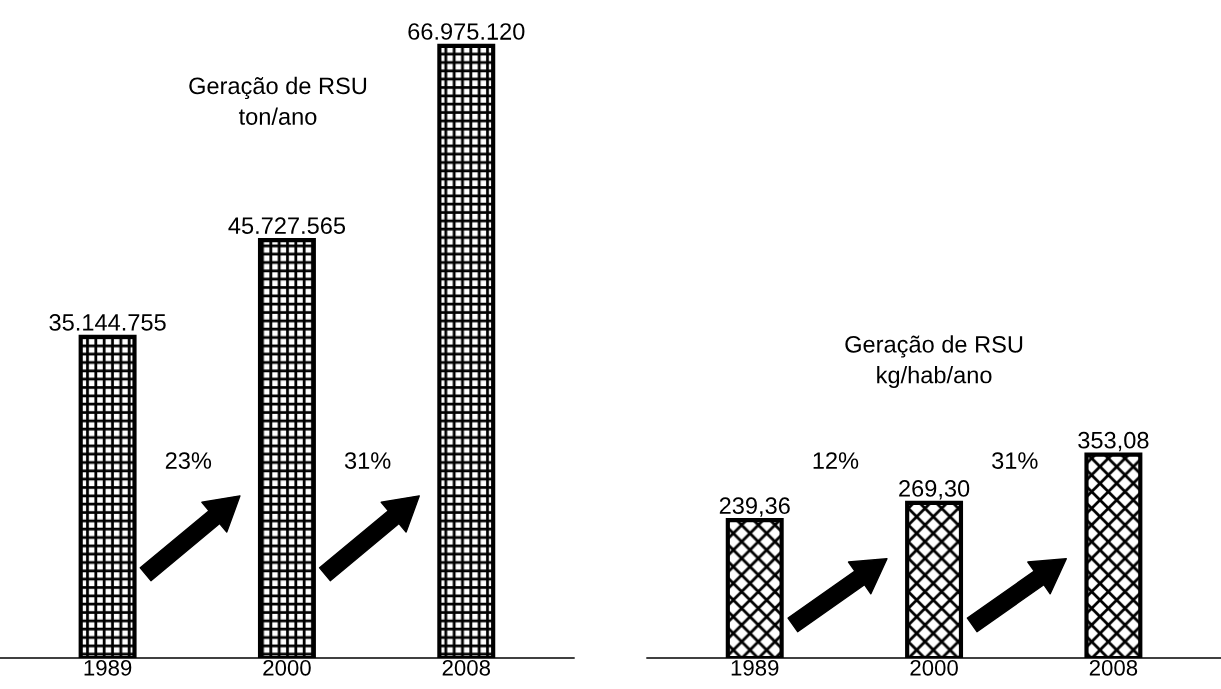 This screenshot has width=1221, height=689. Describe the element at coordinates (107, 322) in the screenshot. I see `data-label: 35.144.755` at that location.